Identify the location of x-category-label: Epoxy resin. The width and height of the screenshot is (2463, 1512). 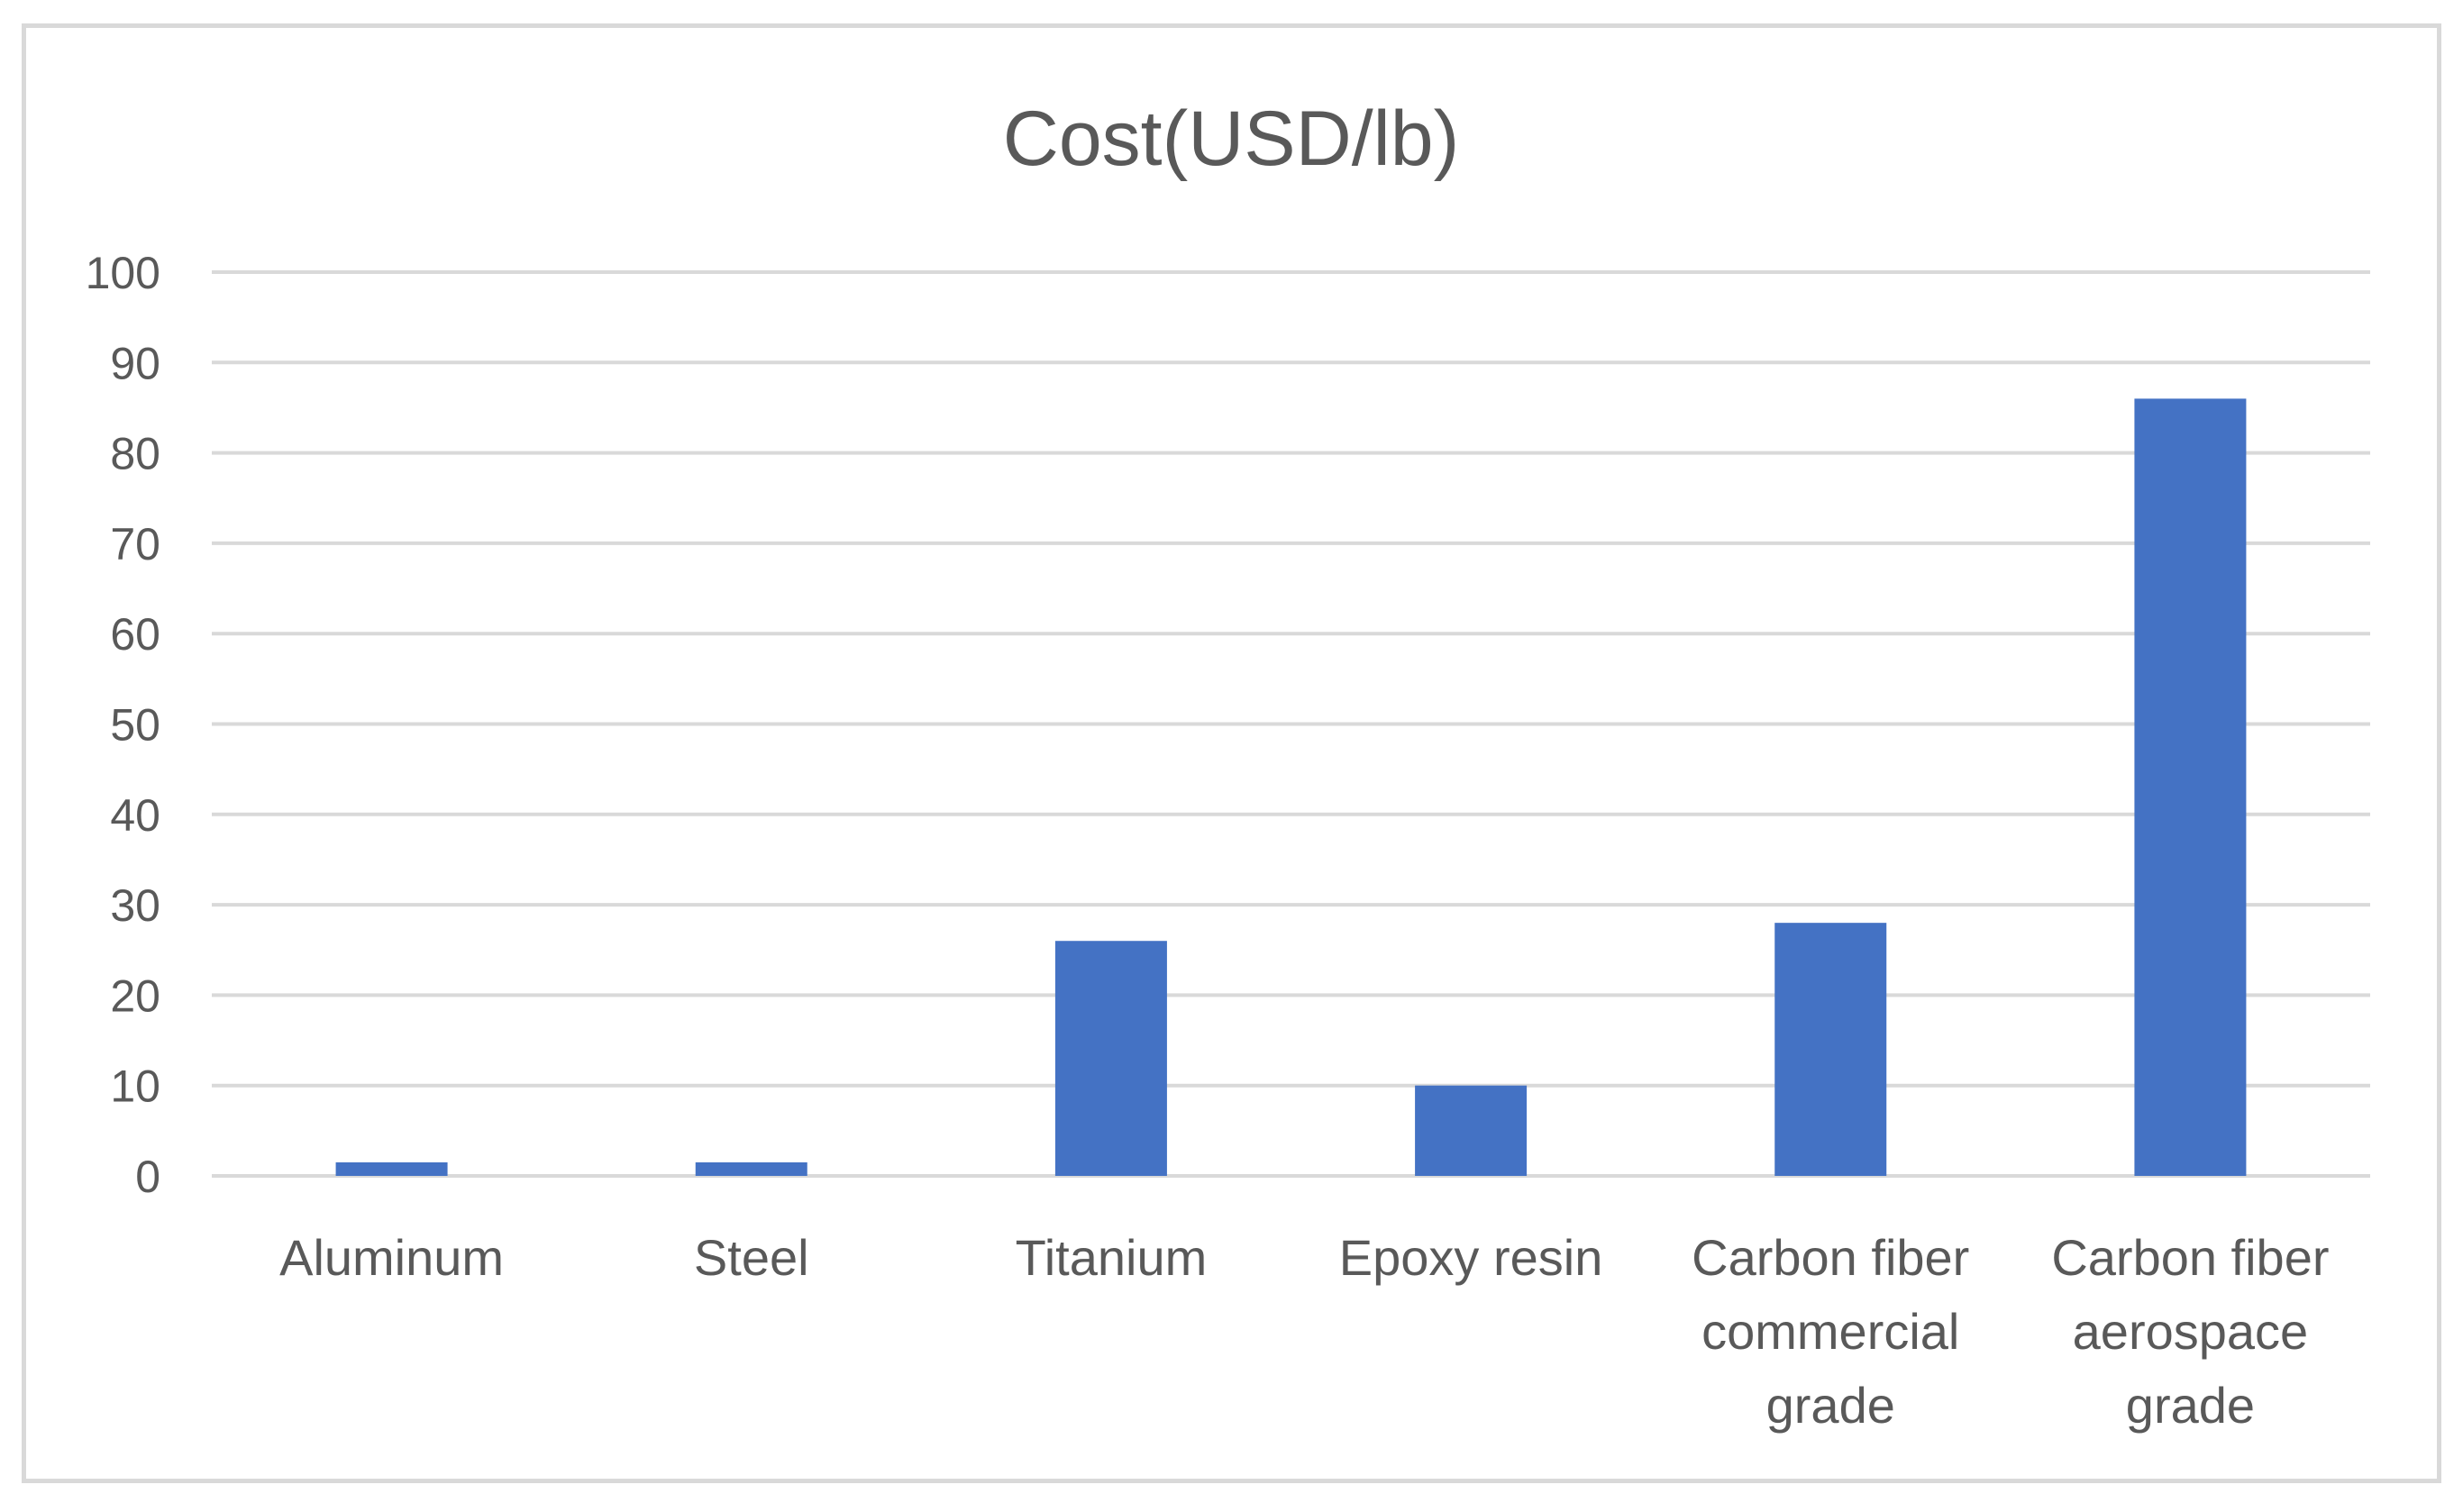
(1471, 1257).